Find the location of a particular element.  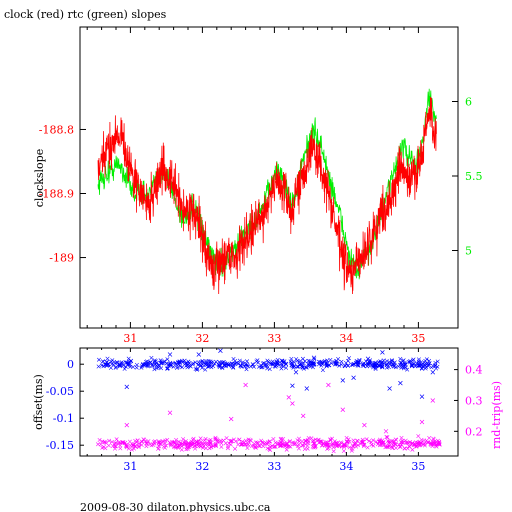

chart-title: clock (red) rtc (green) slopes is located at coordinates (85, 14).